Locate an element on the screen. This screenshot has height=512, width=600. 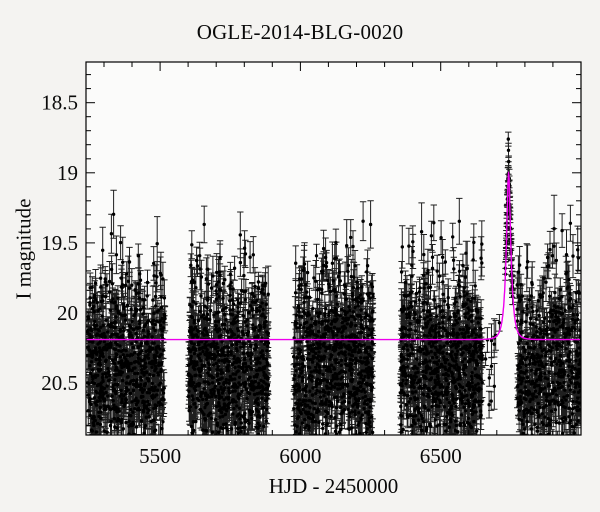
y-tick-label: 19.5 is located at coordinates (59, 243).